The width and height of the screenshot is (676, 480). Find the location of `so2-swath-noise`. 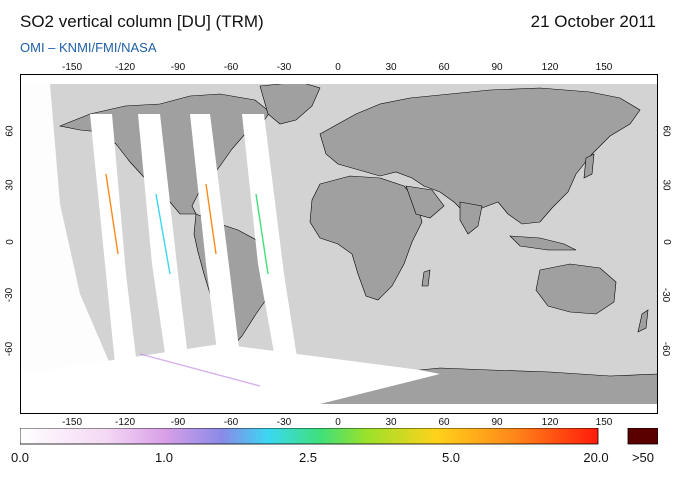

so2-swath-noise is located at coordinates (187, 280).